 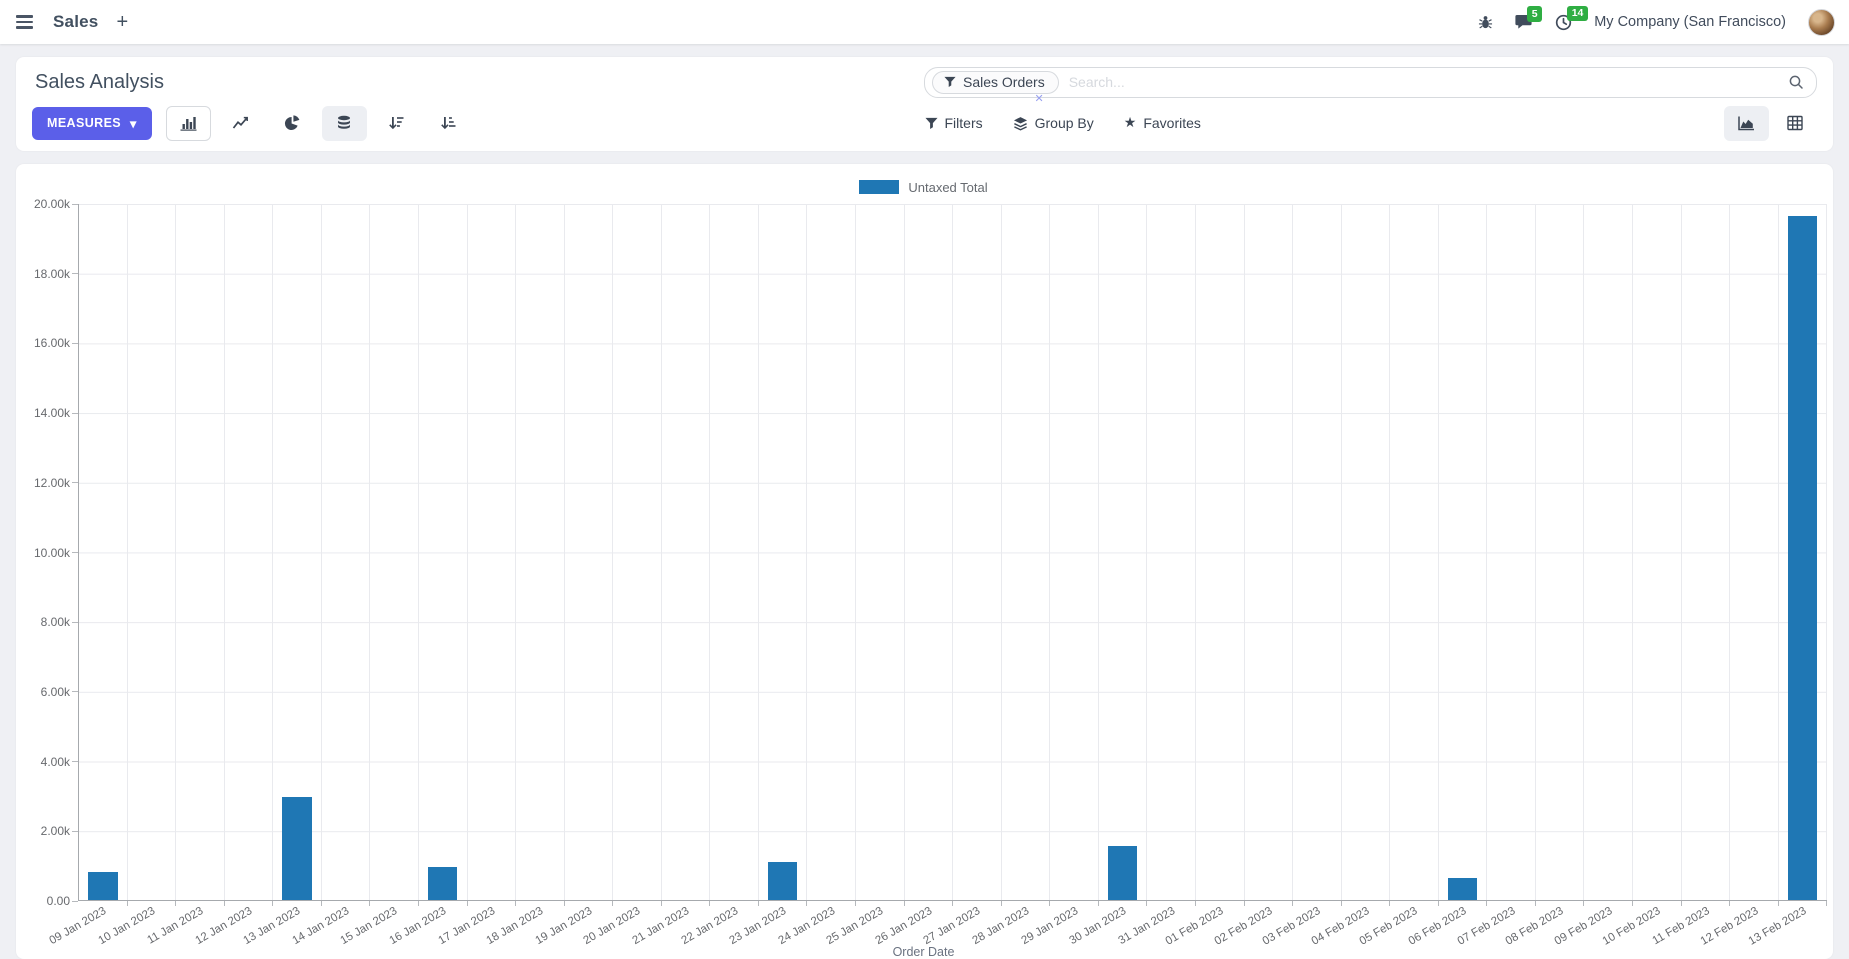 What do you see at coordinates (1053, 123) in the screenshot?
I see `group-by-menu-button: Group By` at bounding box center [1053, 123].